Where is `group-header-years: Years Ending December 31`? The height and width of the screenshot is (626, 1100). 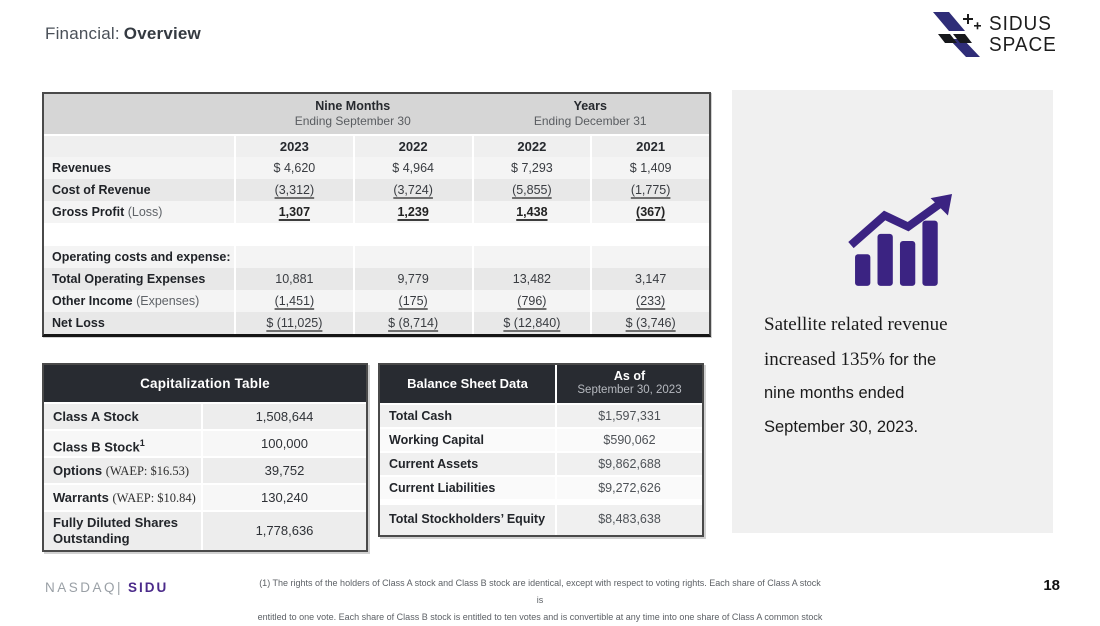 group-header-years: Years Ending December 31 is located at coordinates (591, 114).